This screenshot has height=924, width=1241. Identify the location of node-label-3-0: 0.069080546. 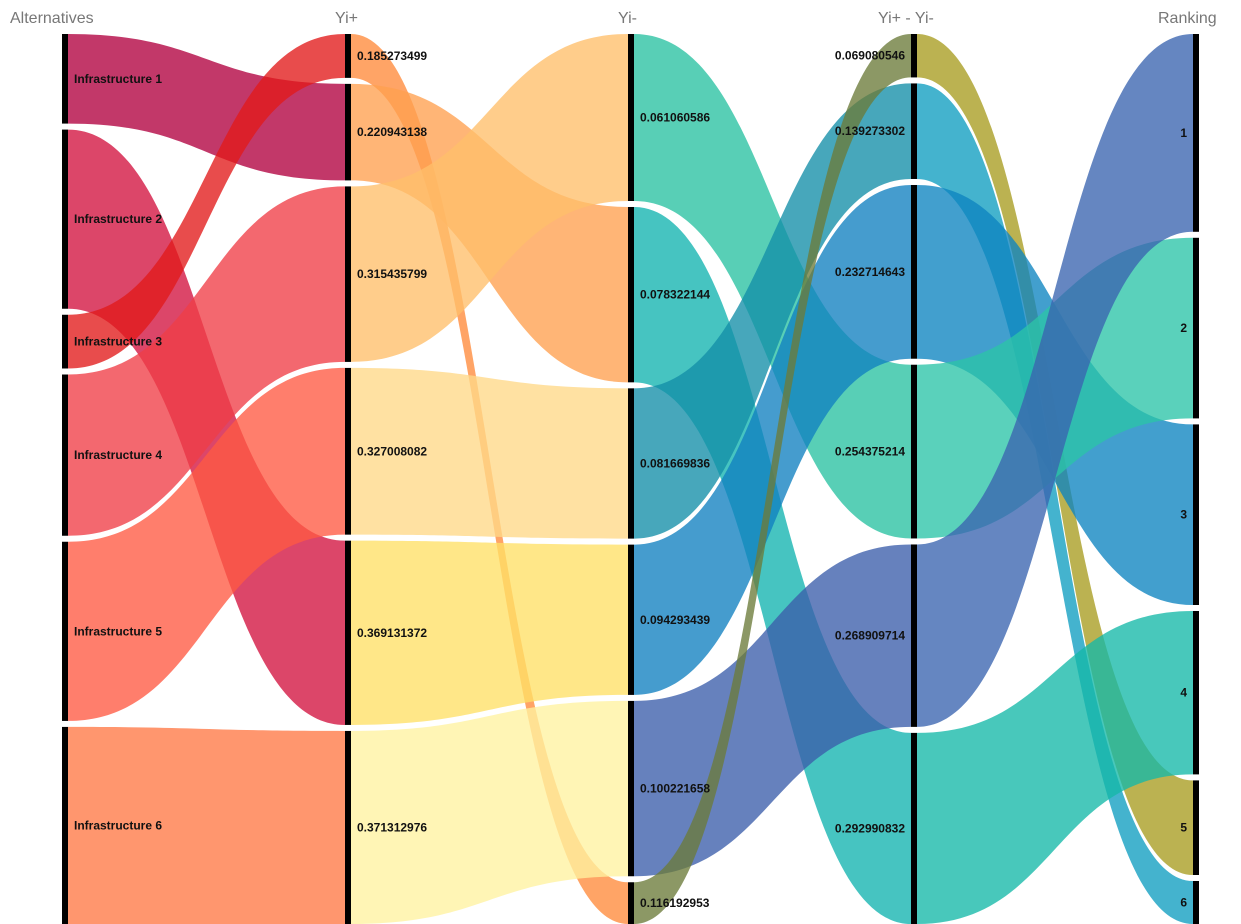
(870, 56).